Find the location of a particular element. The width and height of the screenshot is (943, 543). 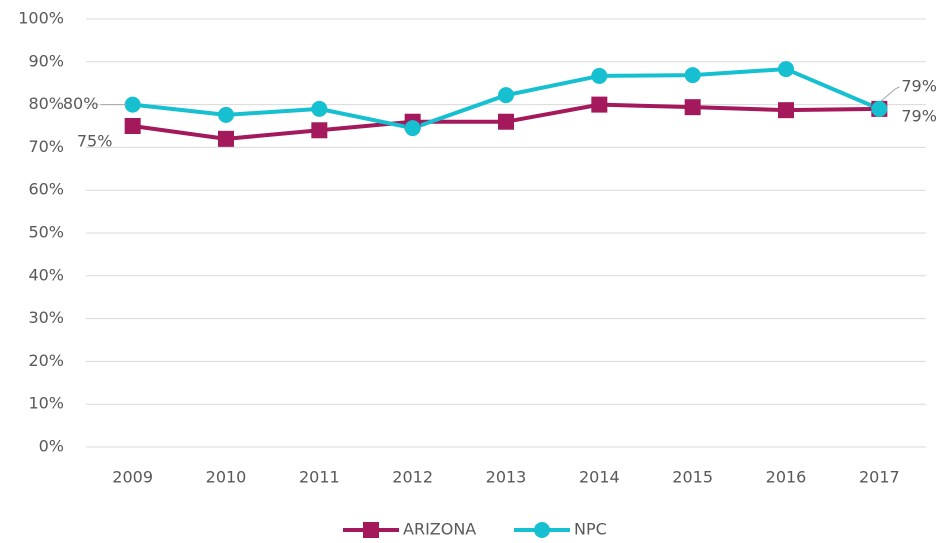

y-tick-label: 100% is located at coordinates (41, 18).